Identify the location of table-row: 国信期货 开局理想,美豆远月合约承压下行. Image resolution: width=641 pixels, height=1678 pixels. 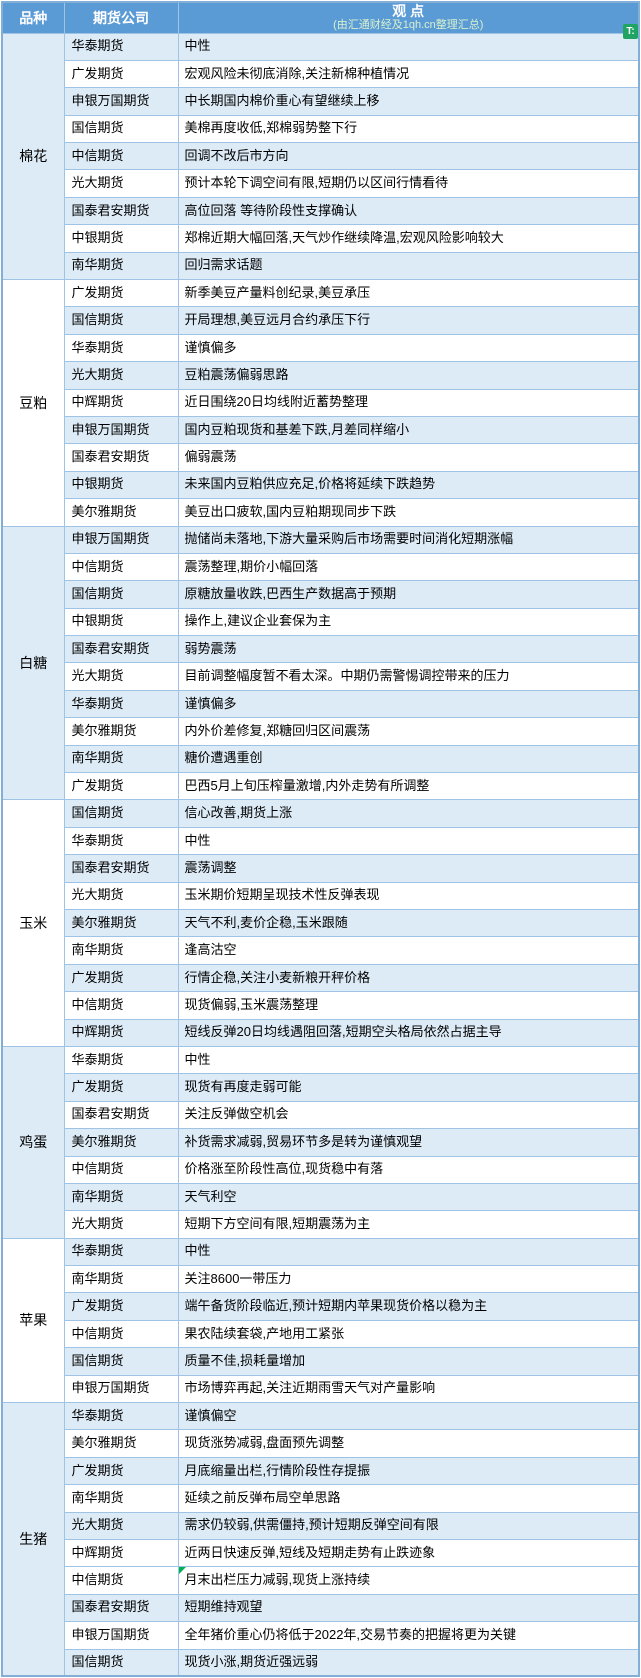
(321, 320).